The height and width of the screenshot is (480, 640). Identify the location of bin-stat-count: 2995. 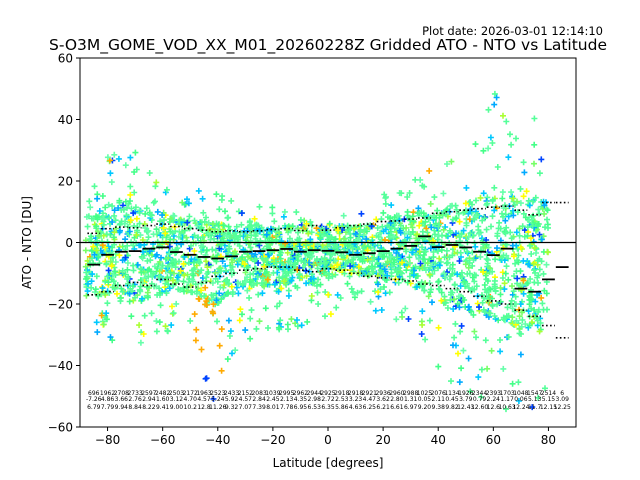
(286, 393).